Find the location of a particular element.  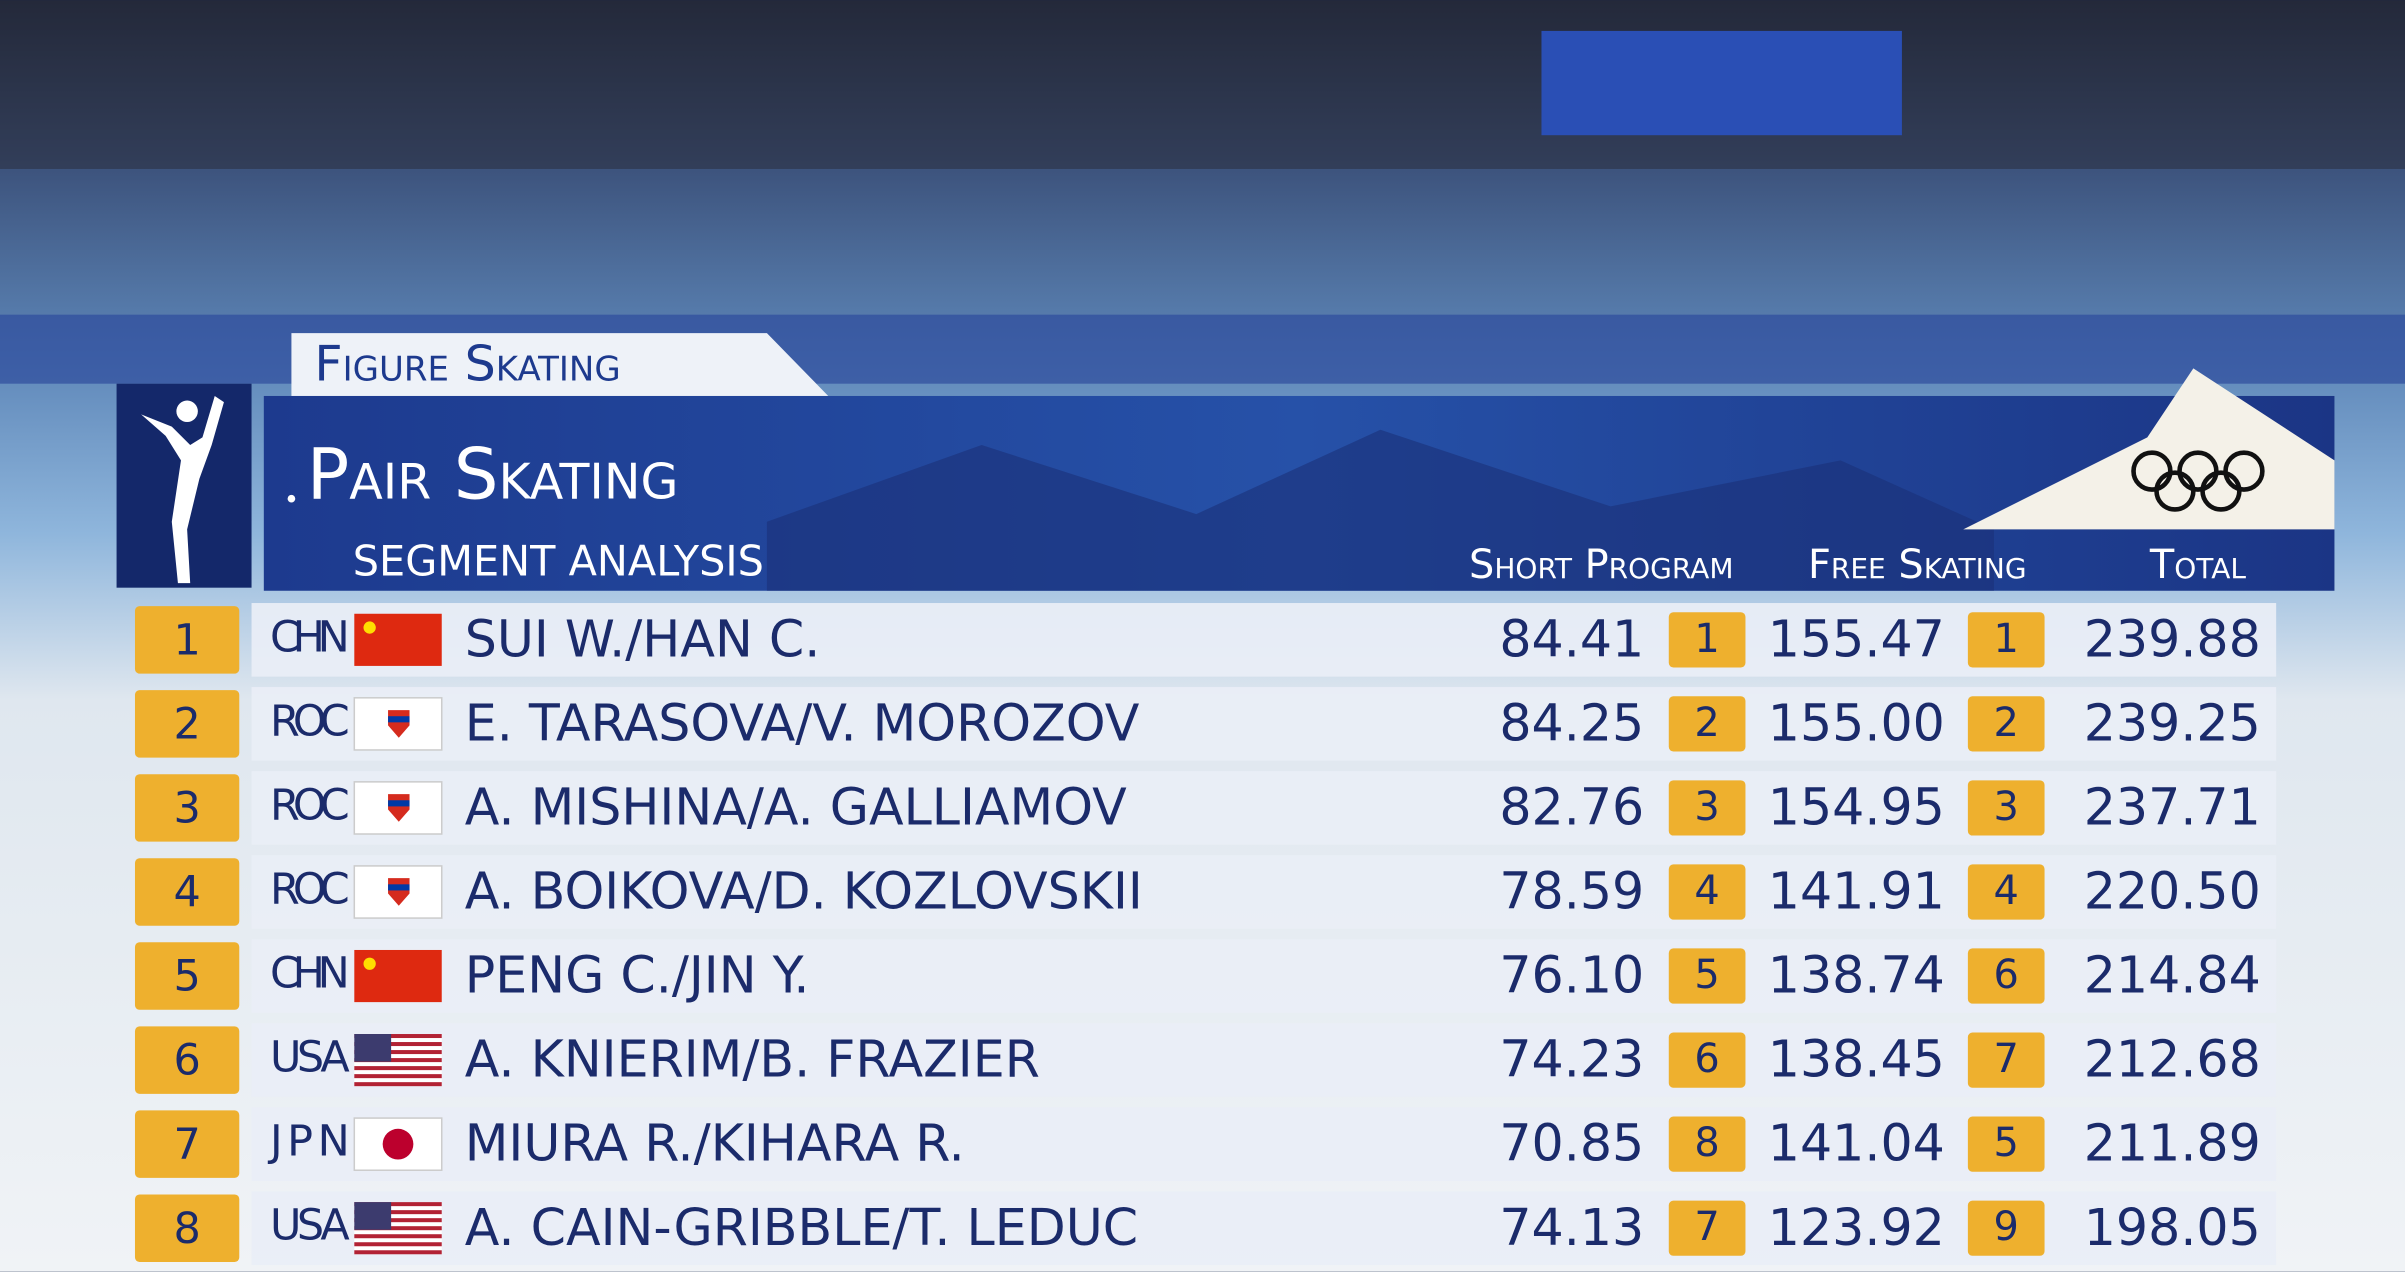

short-program-score: 74.23 is located at coordinates (1571, 1059).